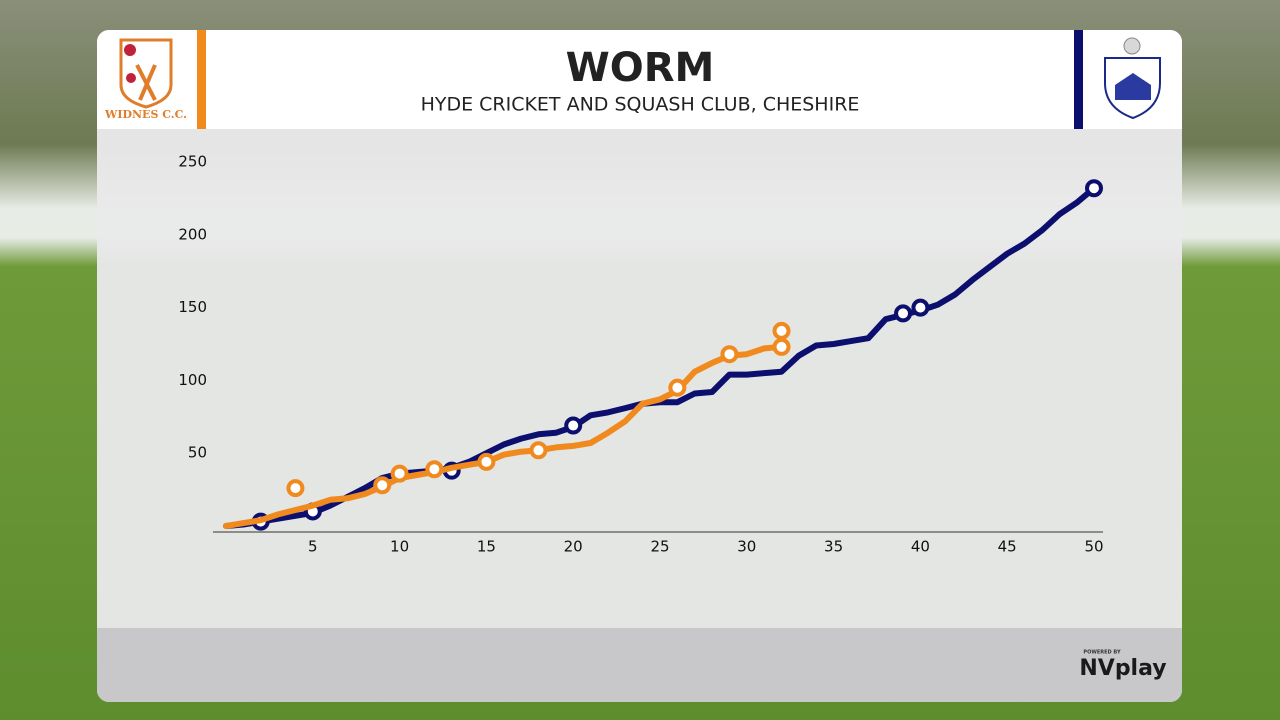  What do you see at coordinates (192, 162) in the screenshot?
I see `y-tick-label: 250` at bounding box center [192, 162].